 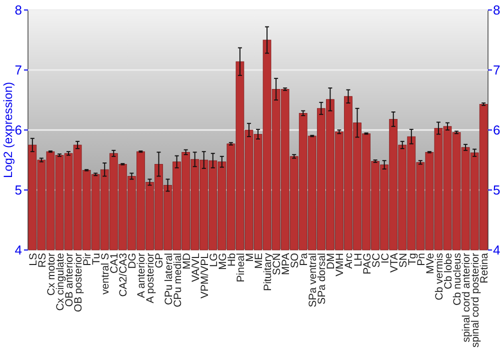 What do you see at coordinates (18, 190) in the screenshot?
I see `y-tick-label: 5` at bounding box center [18, 190].